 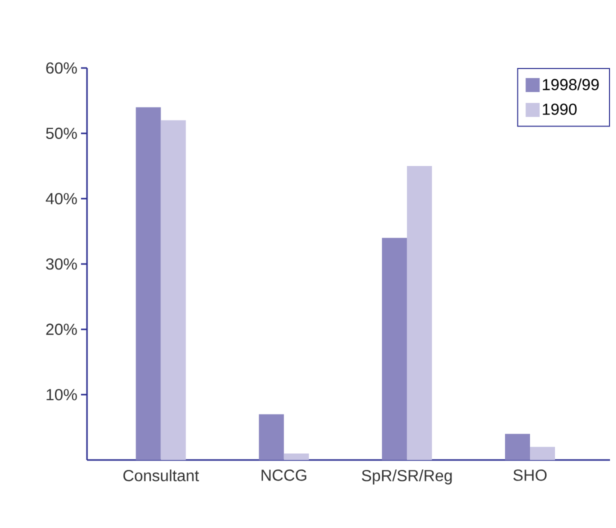 What do you see at coordinates (161, 476) in the screenshot?
I see `x-tick-label: Consultant` at bounding box center [161, 476].